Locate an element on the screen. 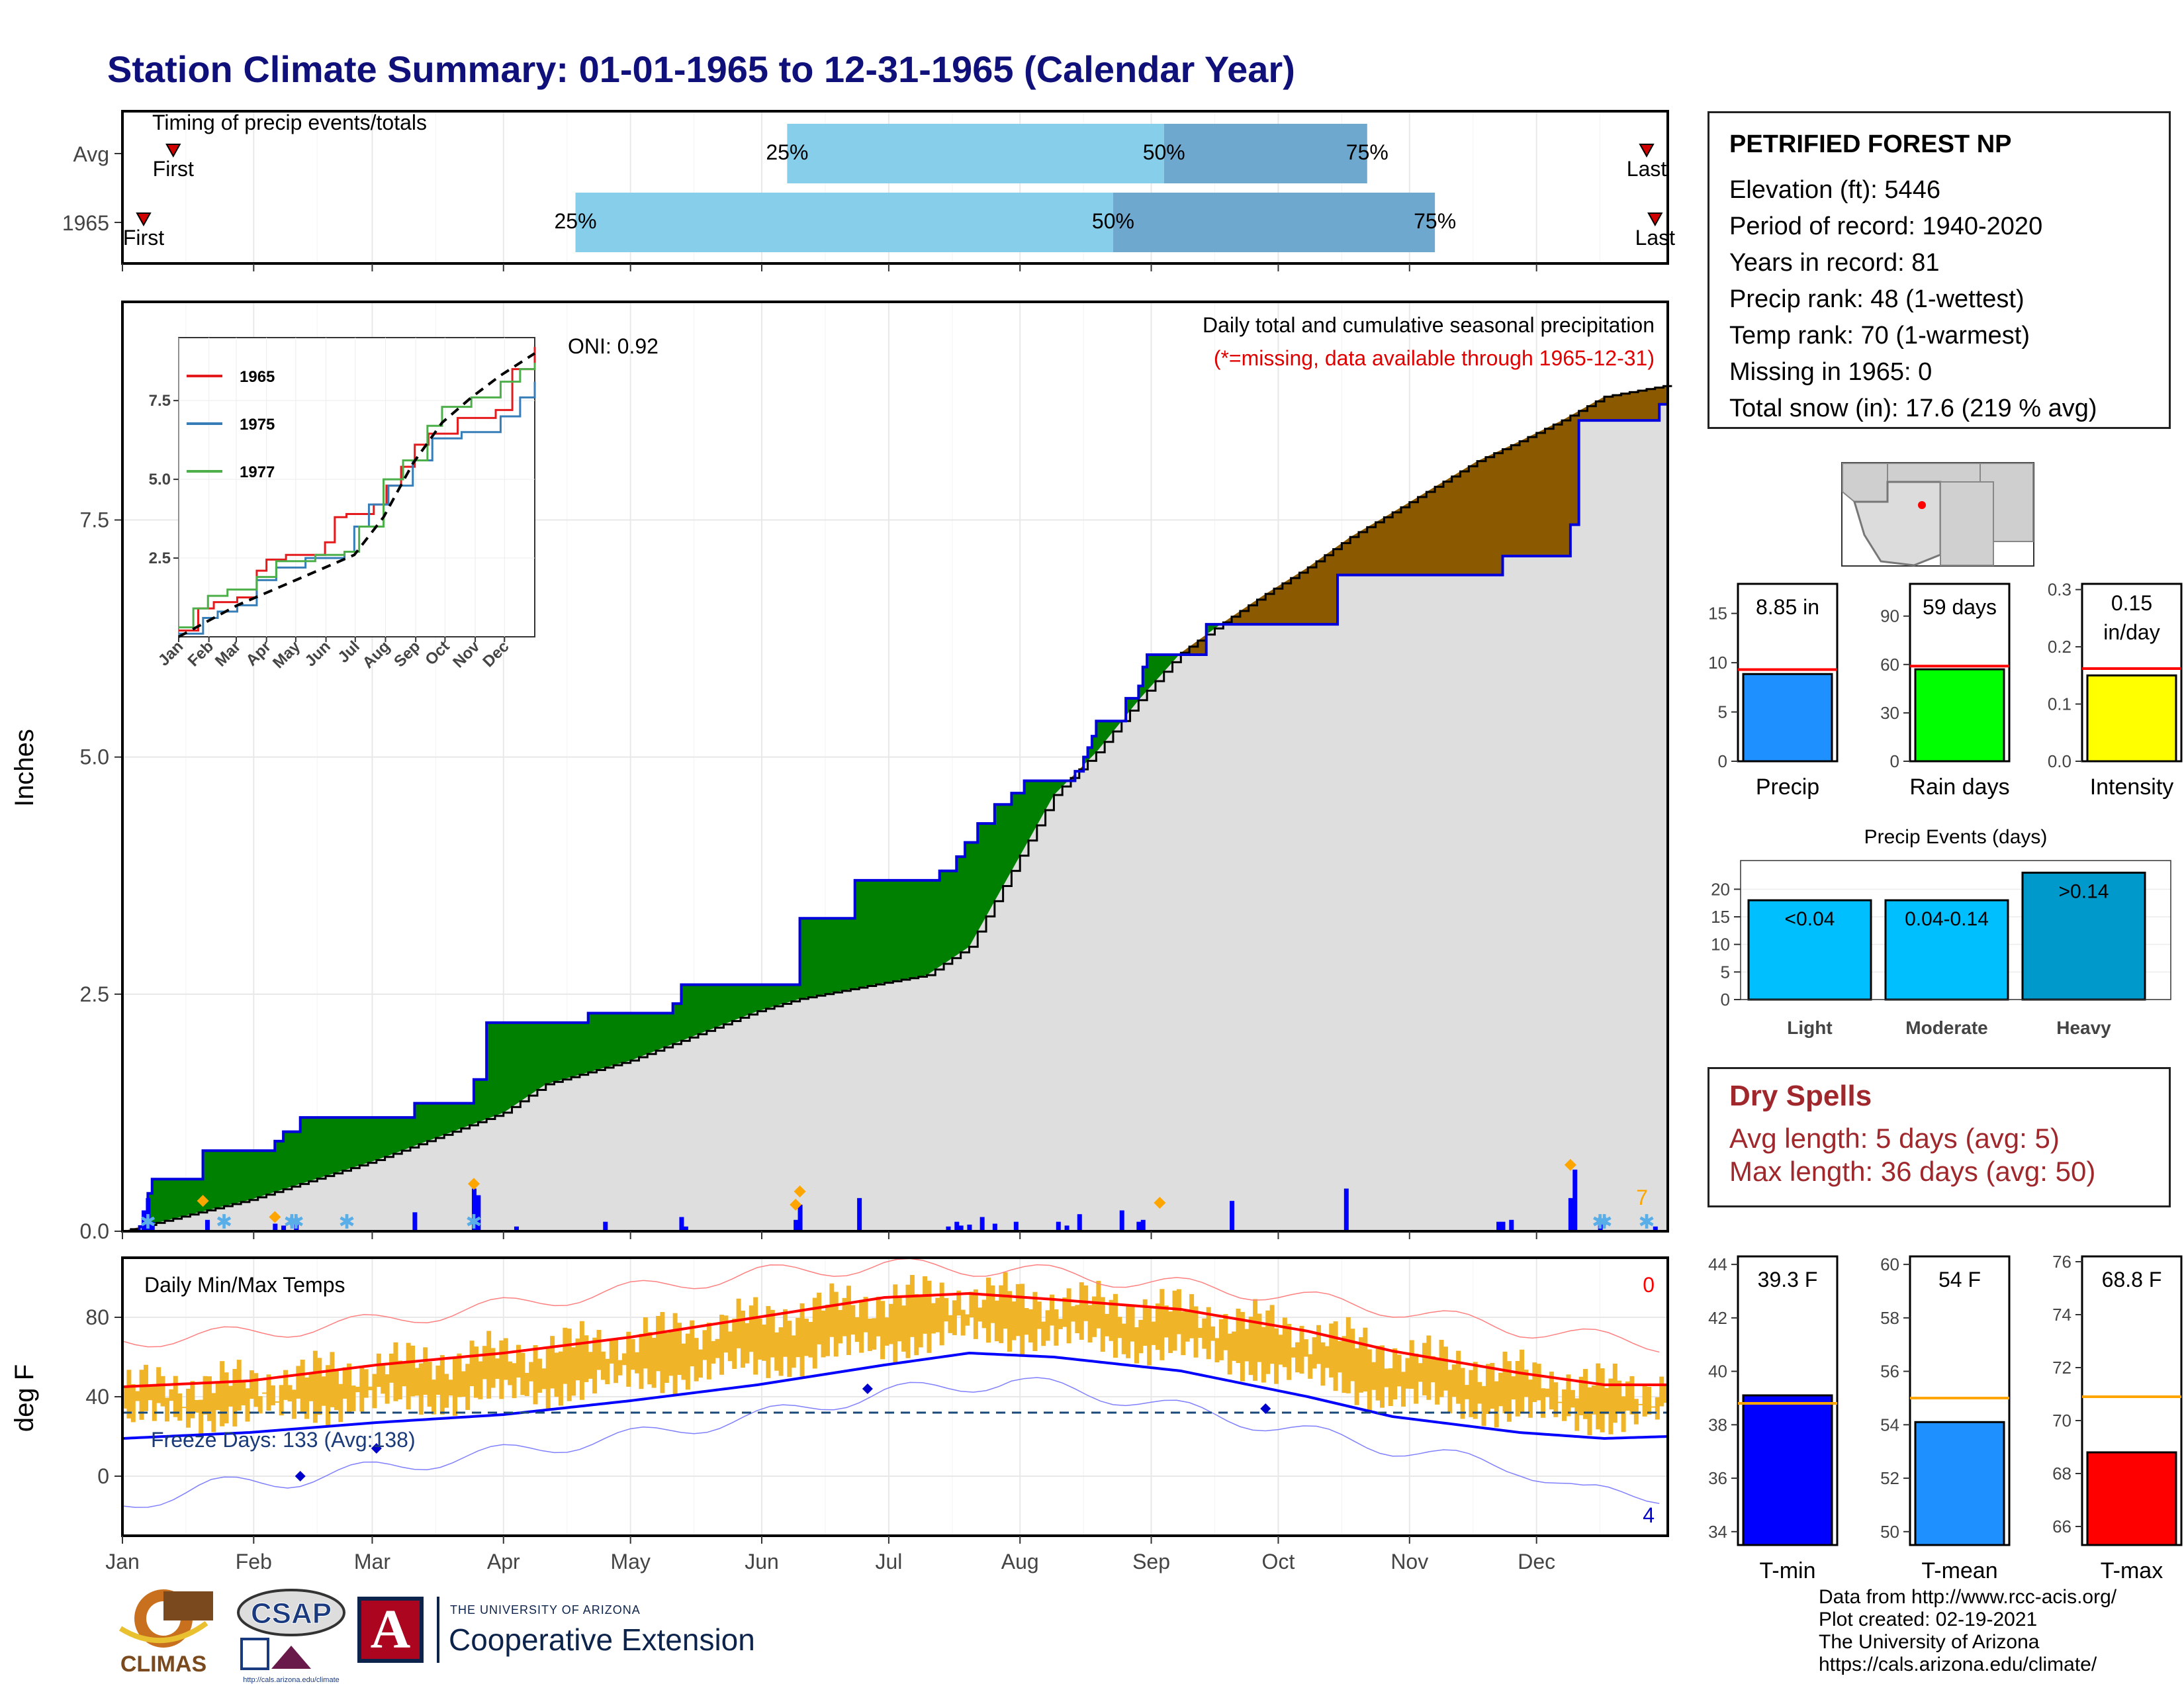 The image size is (2184, 1688). corner-bottom: 4 is located at coordinates (1649, 1515).